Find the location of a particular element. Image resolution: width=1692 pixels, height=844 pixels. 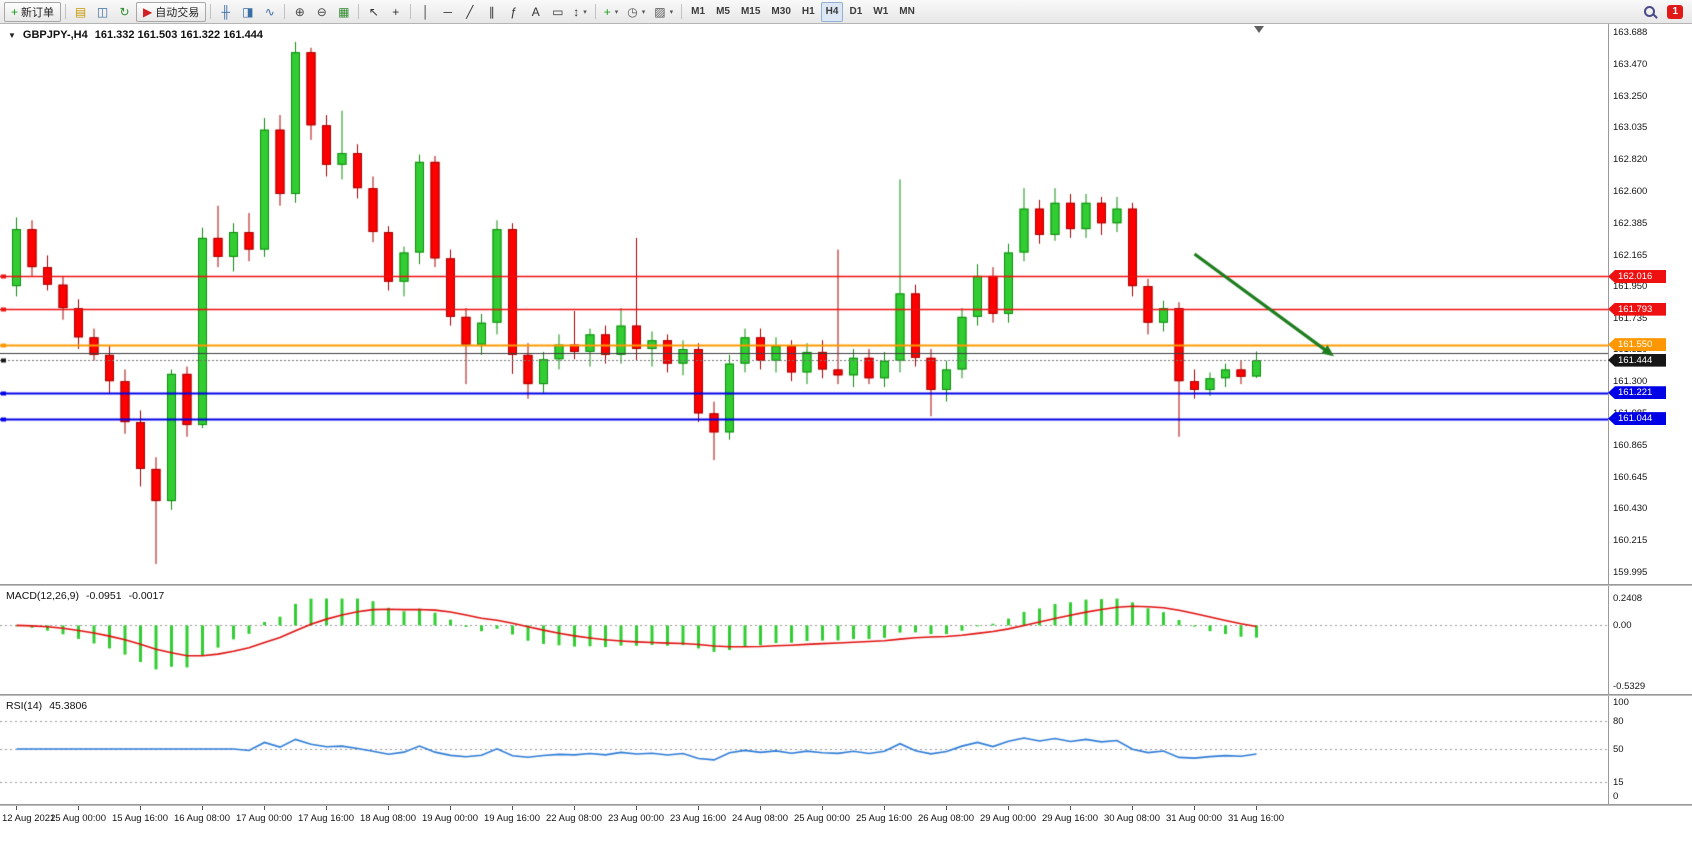

price-axis-label: 162.820 is located at coordinates (1630, 159).